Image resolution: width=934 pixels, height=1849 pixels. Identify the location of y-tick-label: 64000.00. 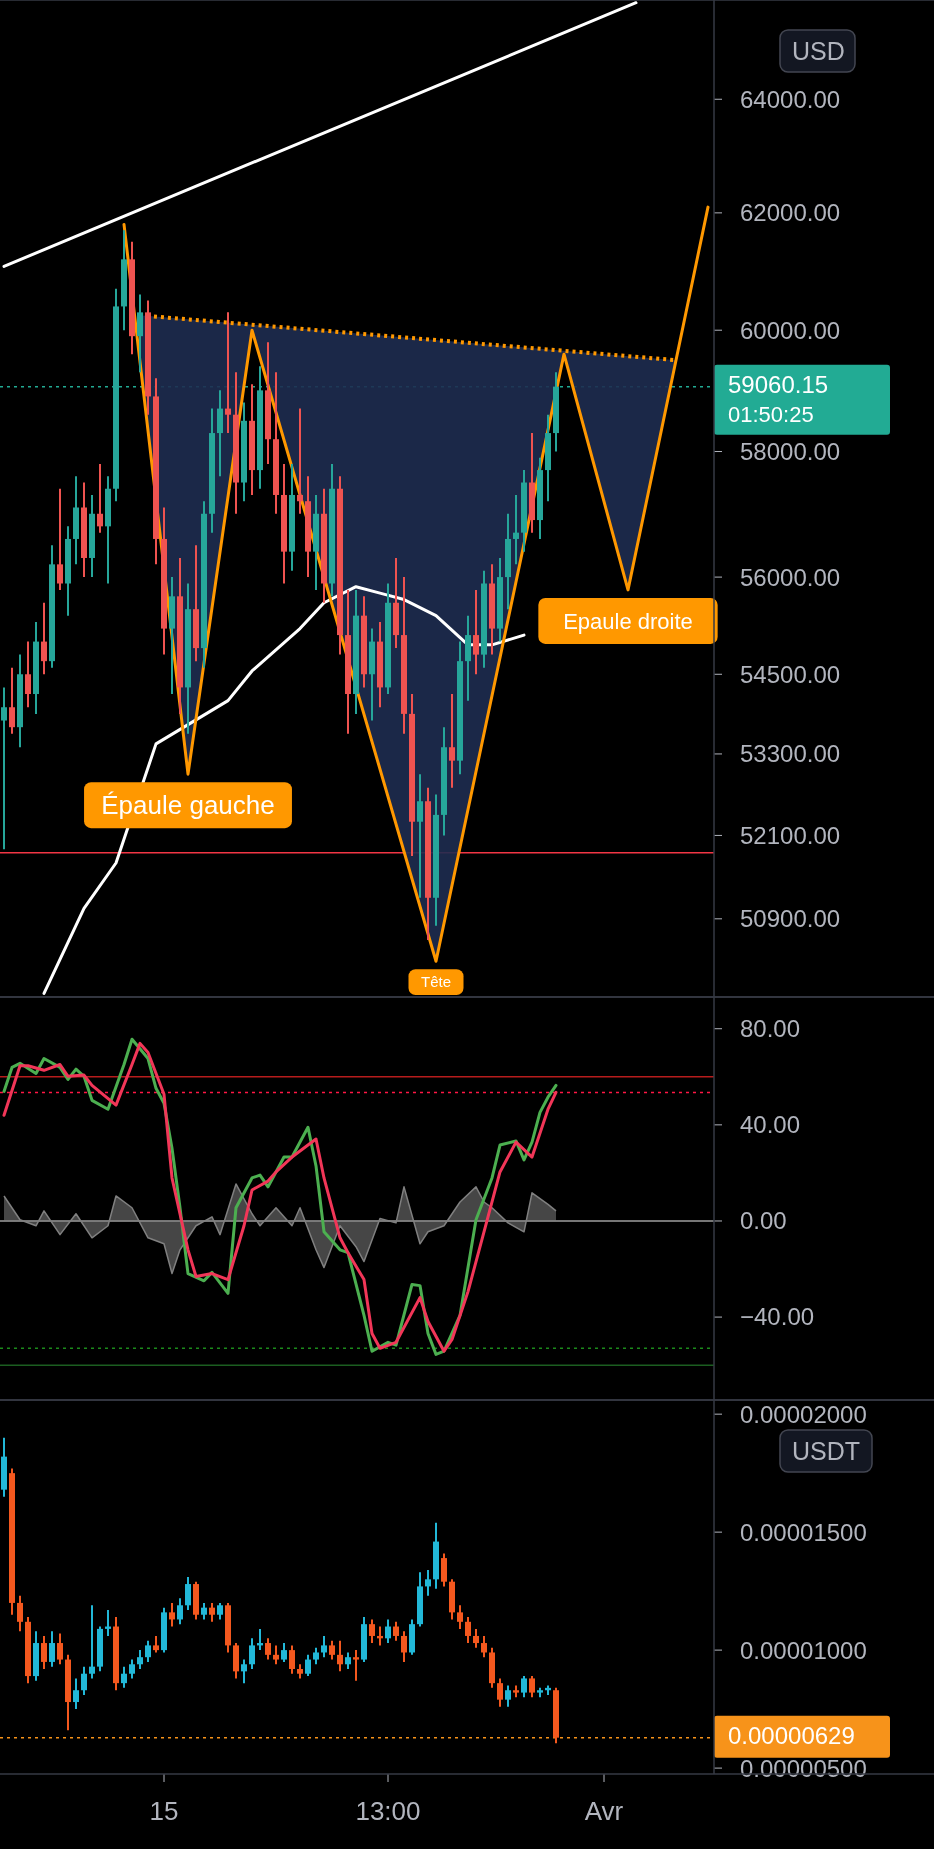
(790, 99).